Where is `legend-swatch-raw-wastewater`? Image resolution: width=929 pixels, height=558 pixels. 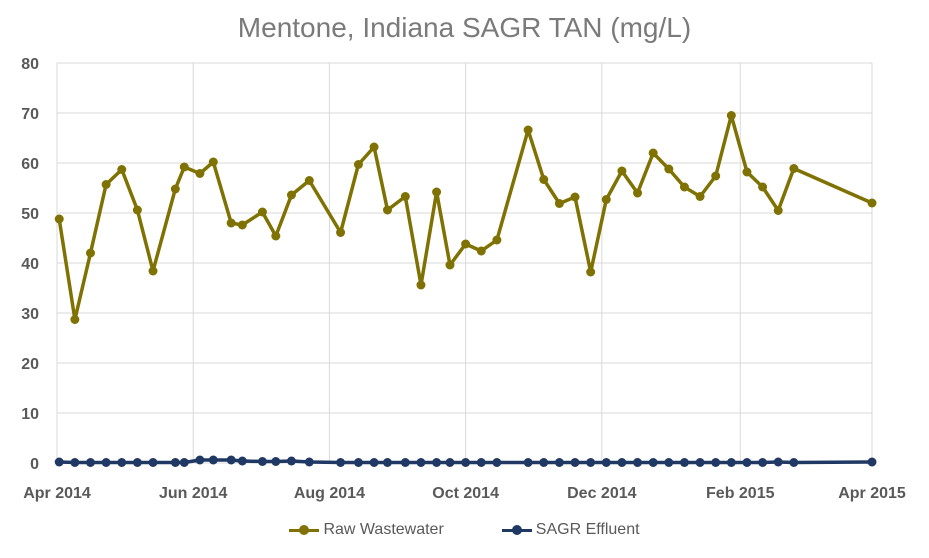 legend-swatch-raw-wastewater is located at coordinates (304, 530).